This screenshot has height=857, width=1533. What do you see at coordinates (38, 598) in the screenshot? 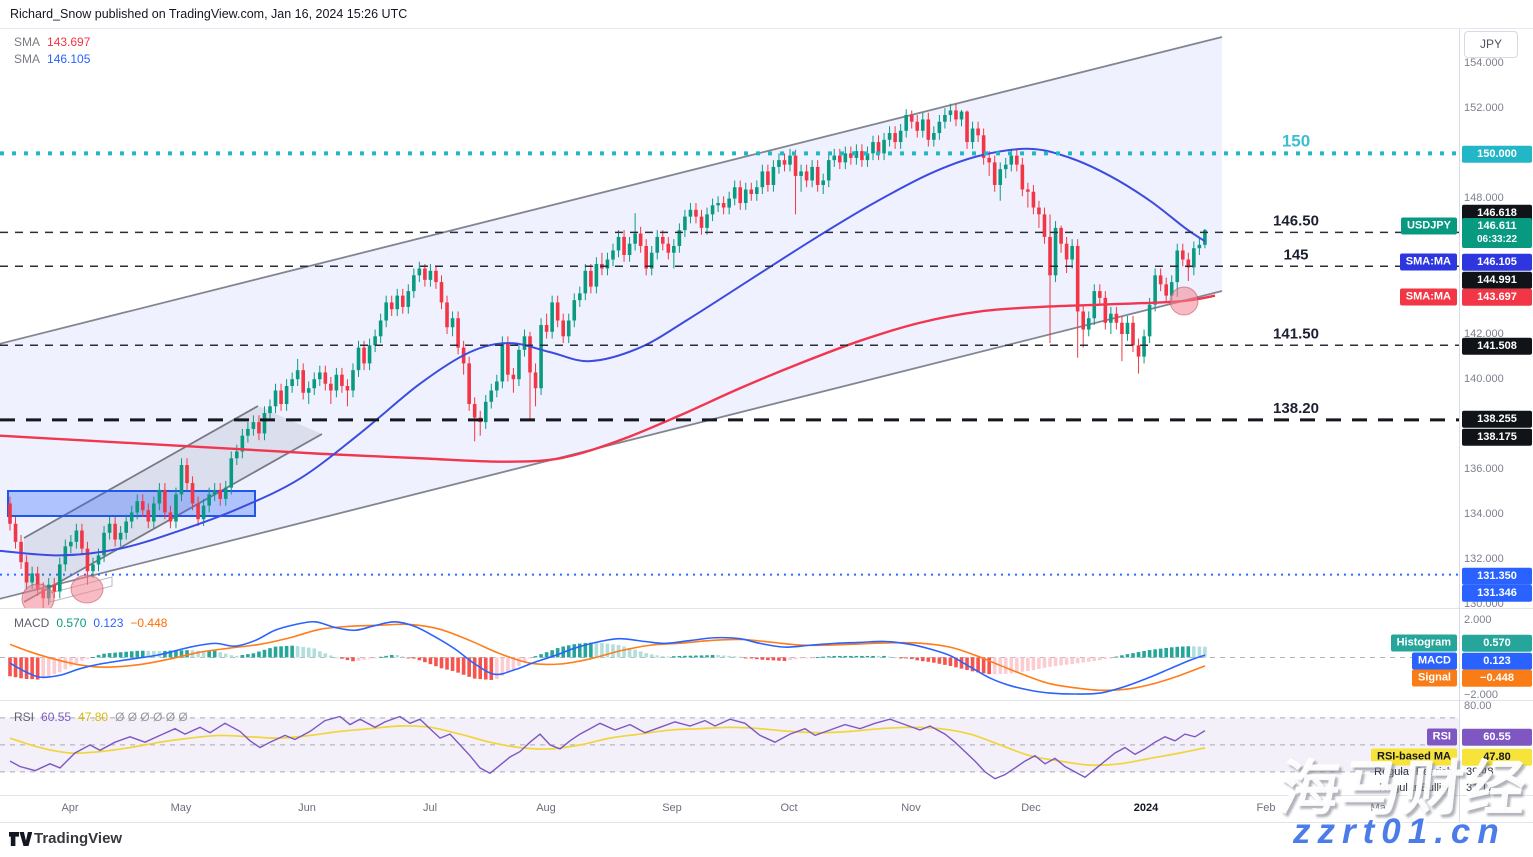
I see `highlight-circle` at bounding box center [38, 598].